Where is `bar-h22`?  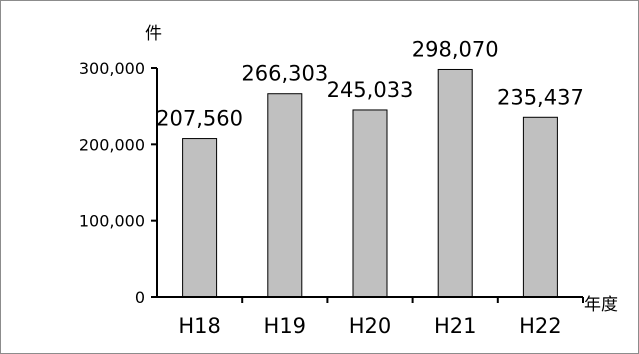 bar-h22 is located at coordinates (540, 207).